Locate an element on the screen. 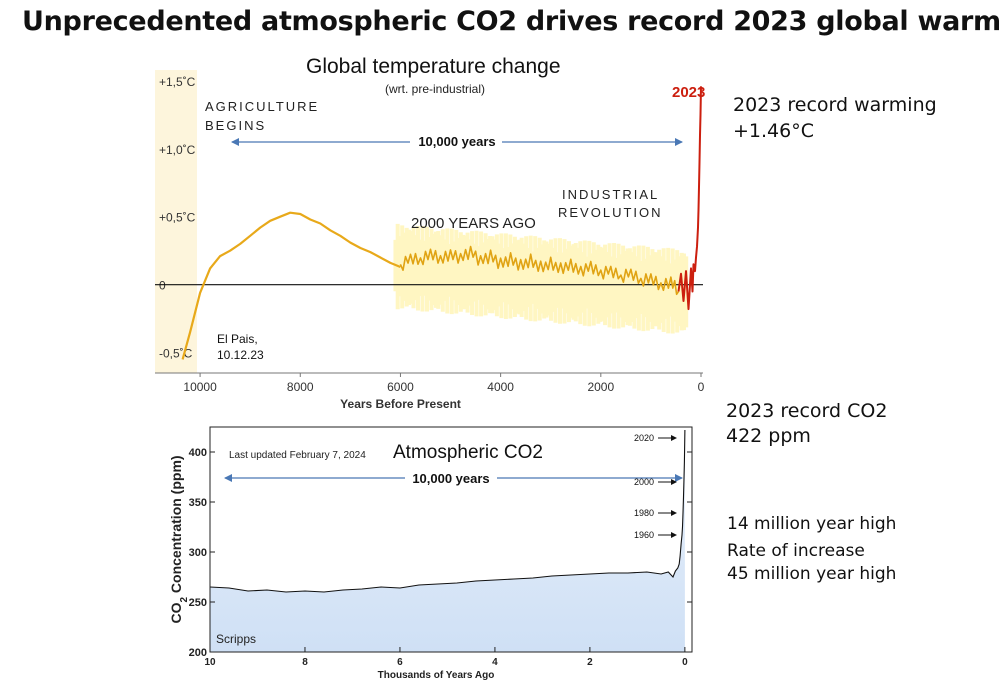 The height and width of the screenshot is (686, 1000). co2-record-line-2: 422 ppm is located at coordinates (768, 436).